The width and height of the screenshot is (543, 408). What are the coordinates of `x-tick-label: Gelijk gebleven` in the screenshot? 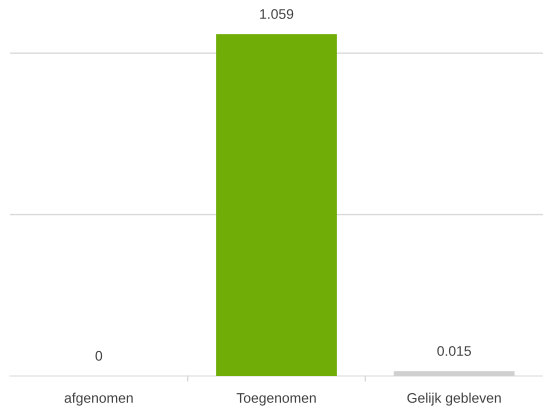 It's located at (454, 399).